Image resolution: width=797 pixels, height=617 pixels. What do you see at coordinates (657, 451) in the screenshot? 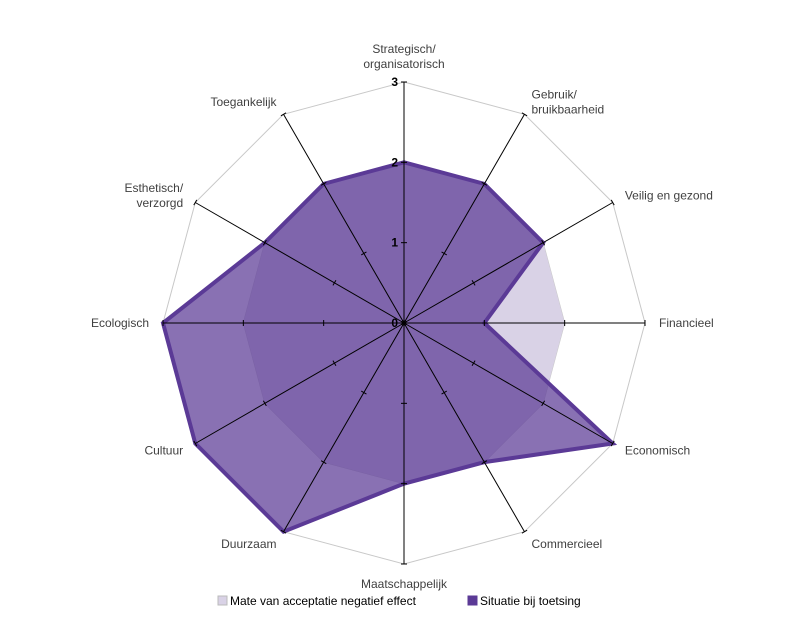
I see `category-label: Economisch` at bounding box center [657, 451].